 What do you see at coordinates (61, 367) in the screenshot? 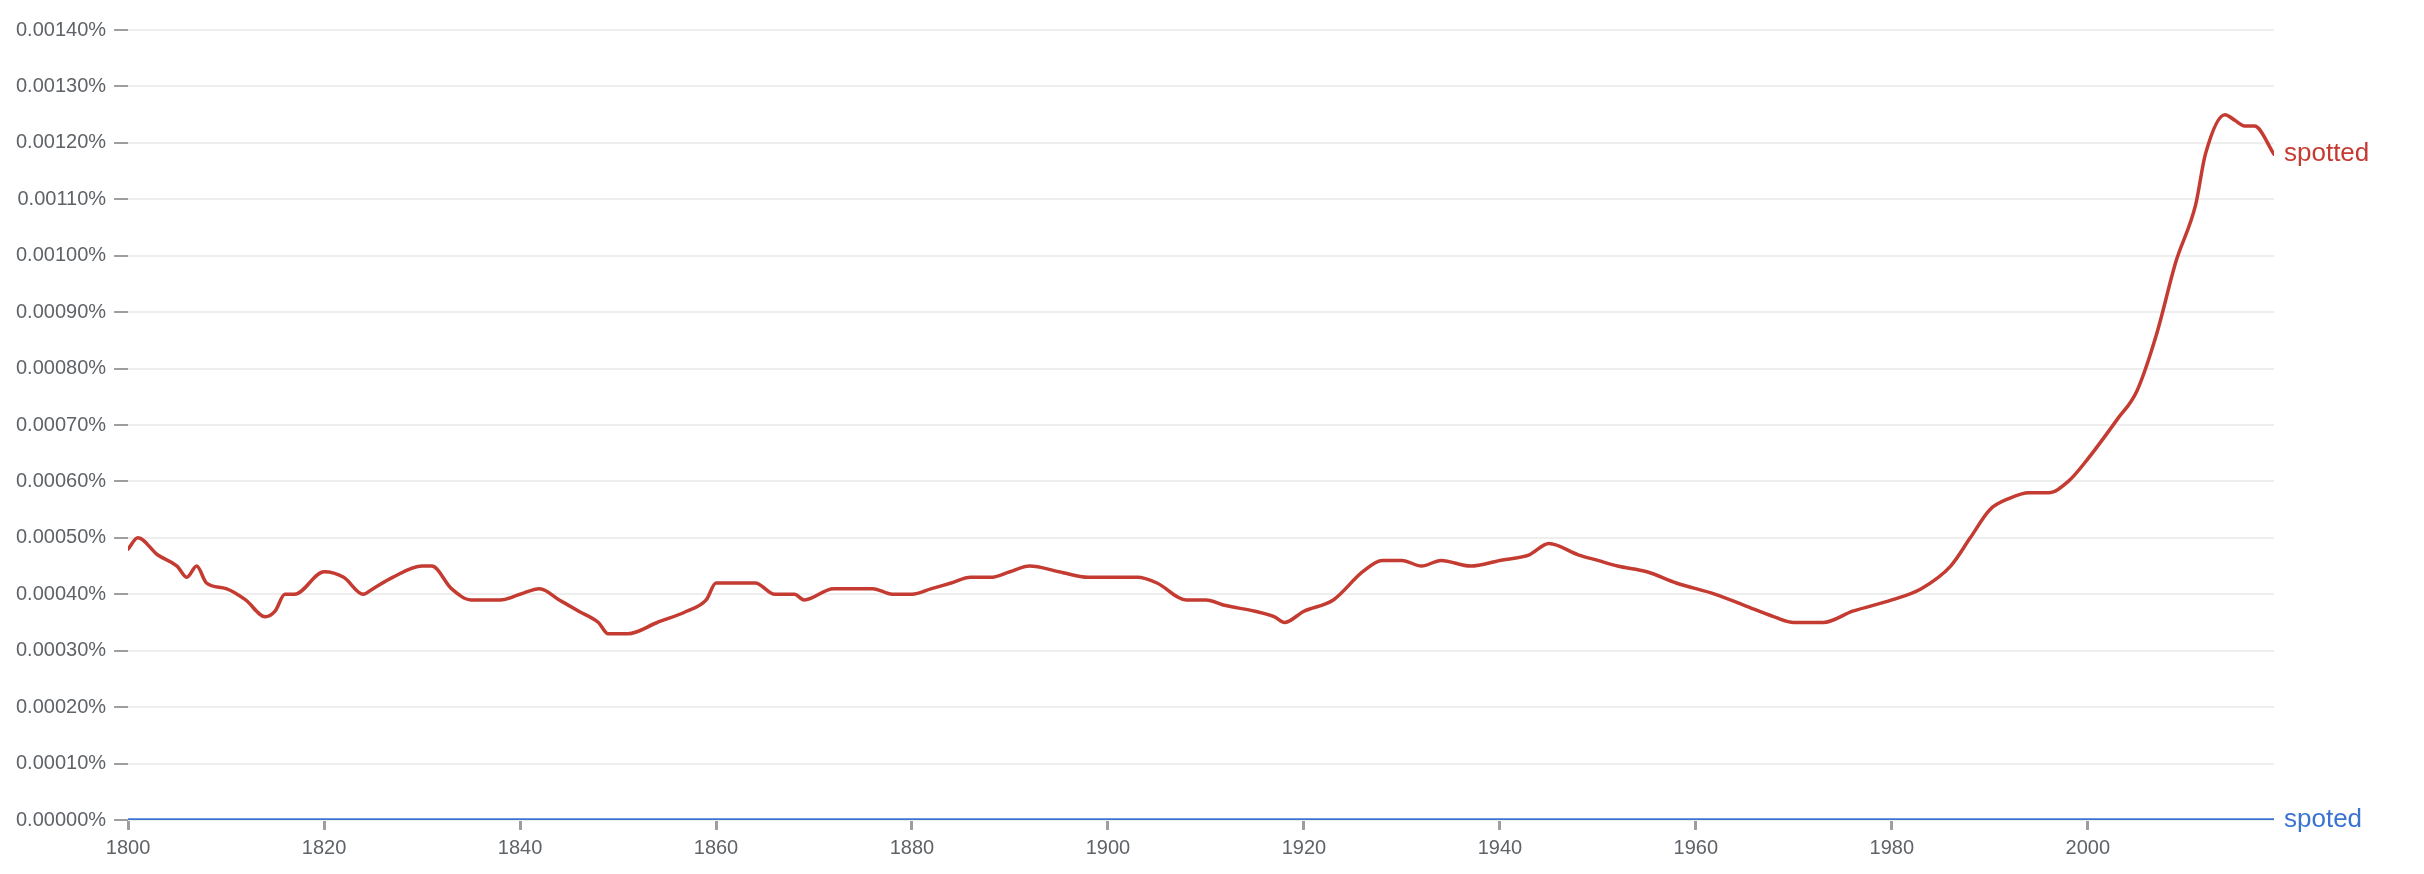
I see `y-tick-label: 0.00080%` at bounding box center [61, 367].